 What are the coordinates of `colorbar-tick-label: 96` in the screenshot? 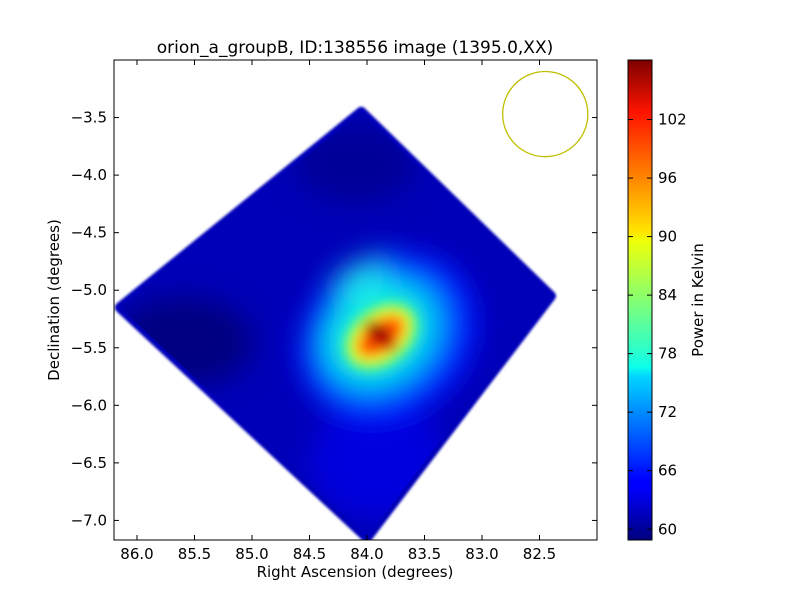 It's located at (667, 178).